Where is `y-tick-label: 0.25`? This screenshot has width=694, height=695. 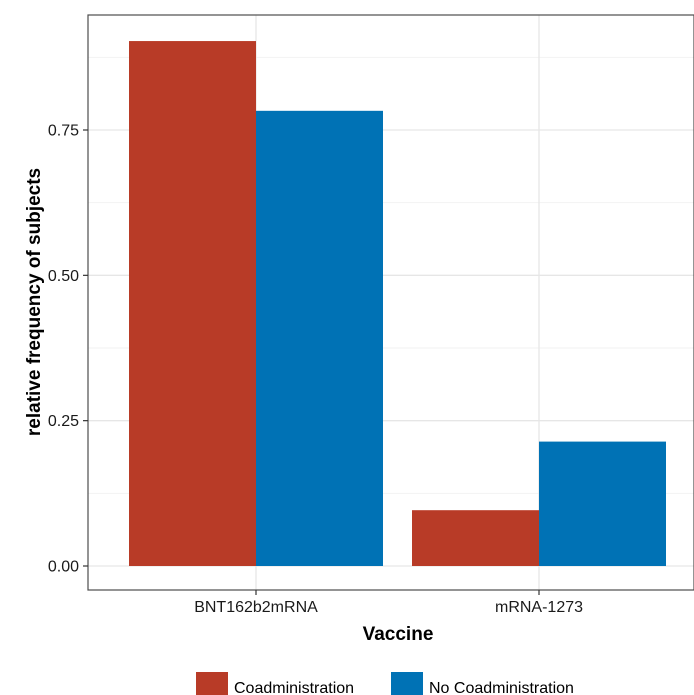
y-tick-label: 0.25 is located at coordinates (63, 421).